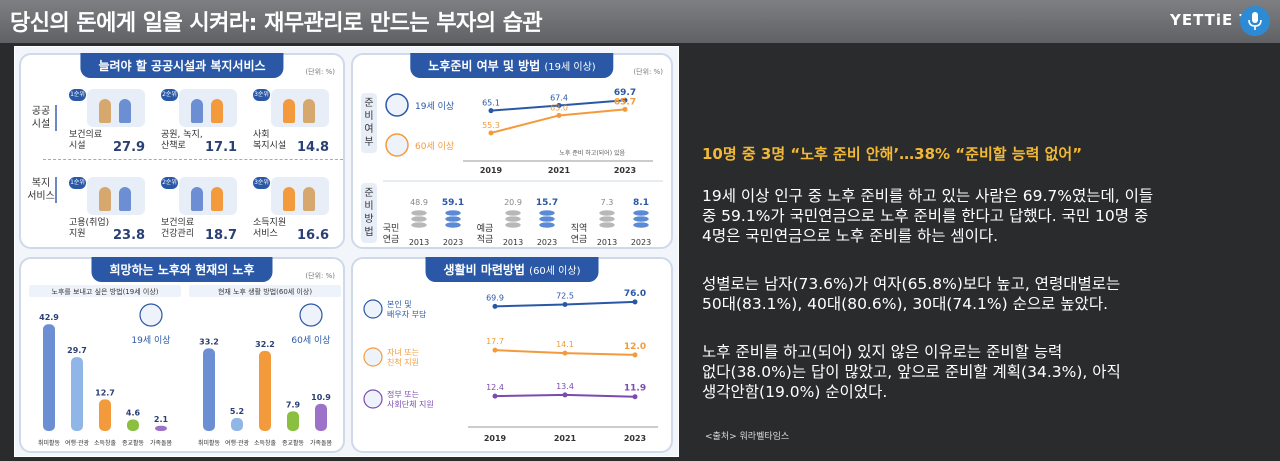  Describe the element at coordinates (320, 276) in the screenshot. I see `hope-unit: (단위: %)` at that location.